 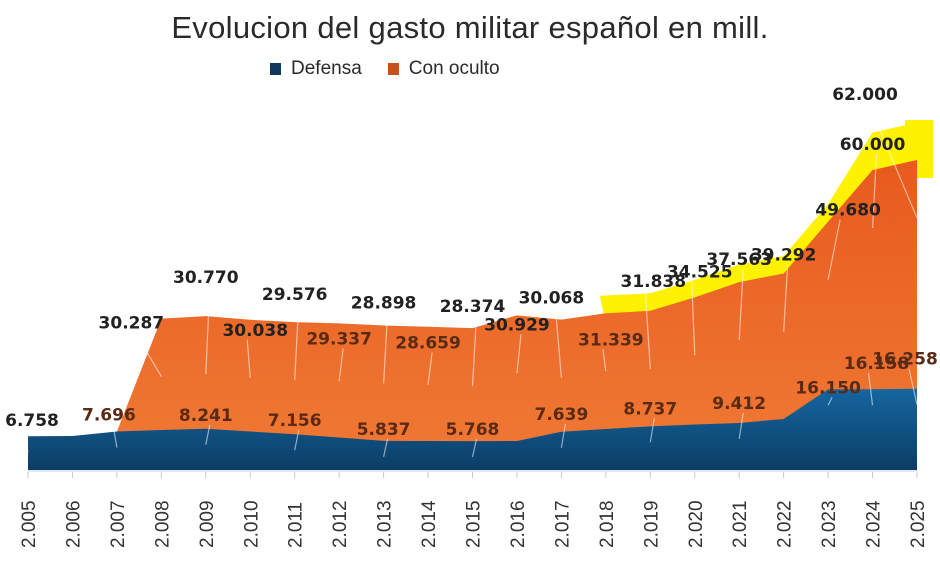 I want to click on data-label: 29.337, so click(x=339, y=339).